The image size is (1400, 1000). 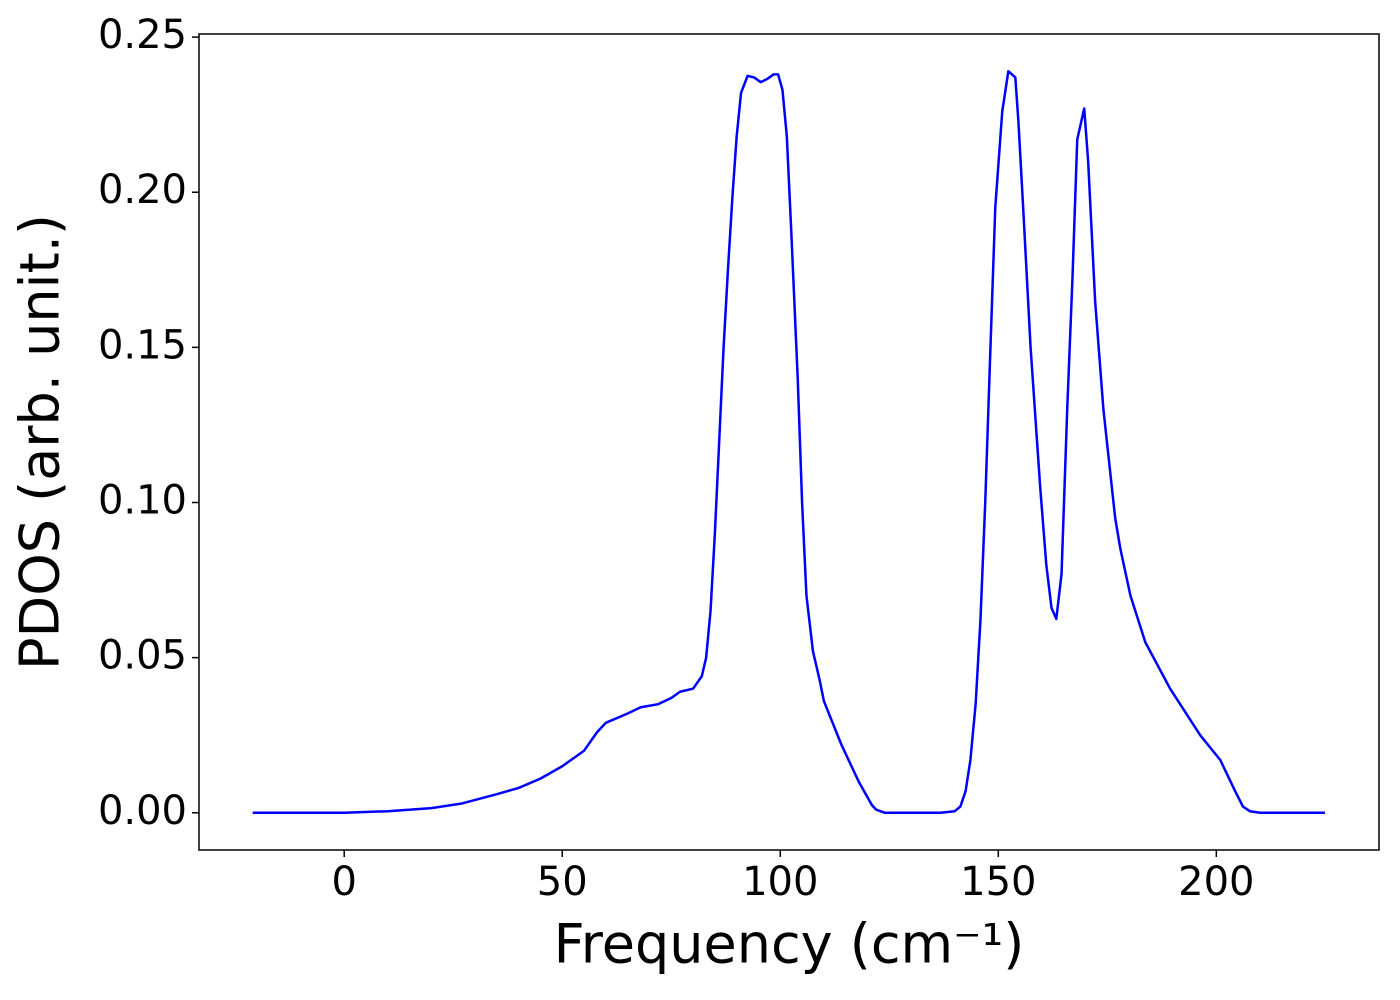 What do you see at coordinates (142, 811) in the screenshot?
I see `y-tick-label: 0.00` at bounding box center [142, 811].